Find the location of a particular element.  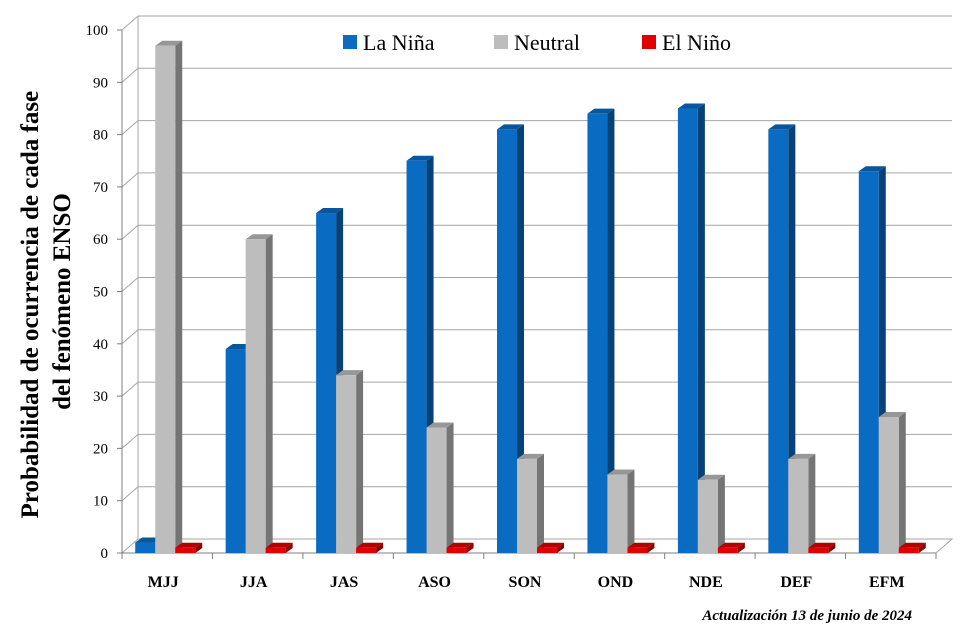

y-axis-label-line-2: del fenómeno ENSO is located at coordinates (62, 301).